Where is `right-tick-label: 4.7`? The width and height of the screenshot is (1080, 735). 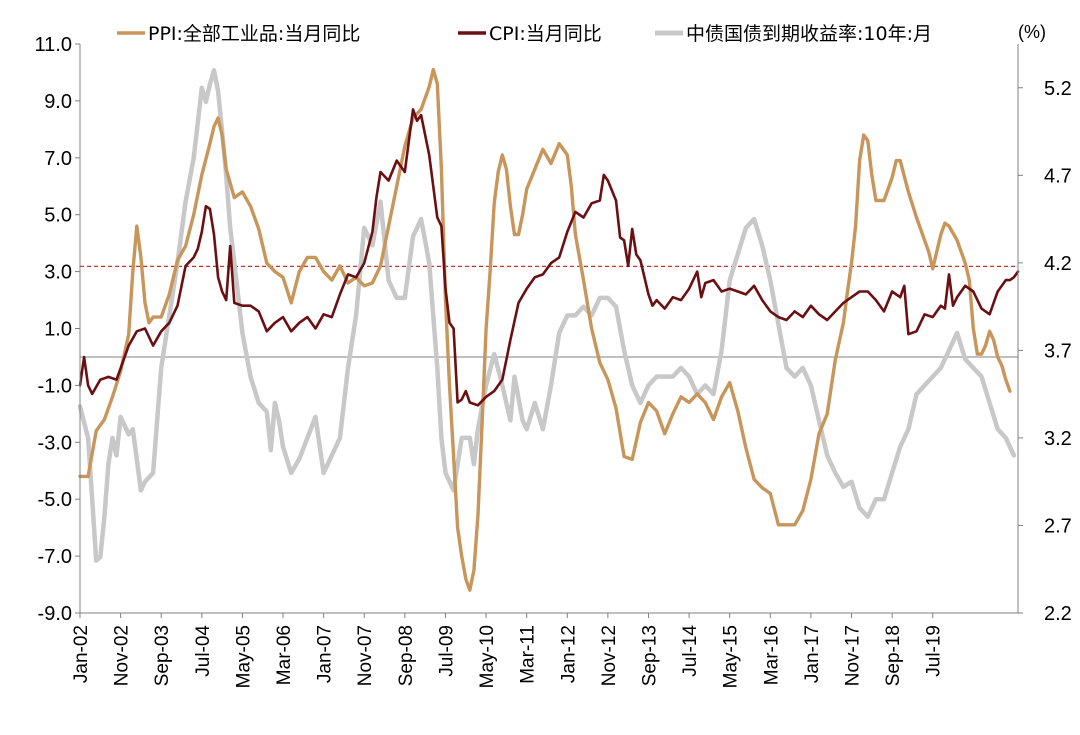
right-tick-label: 4.7 is located at coordinates (1058, 176).